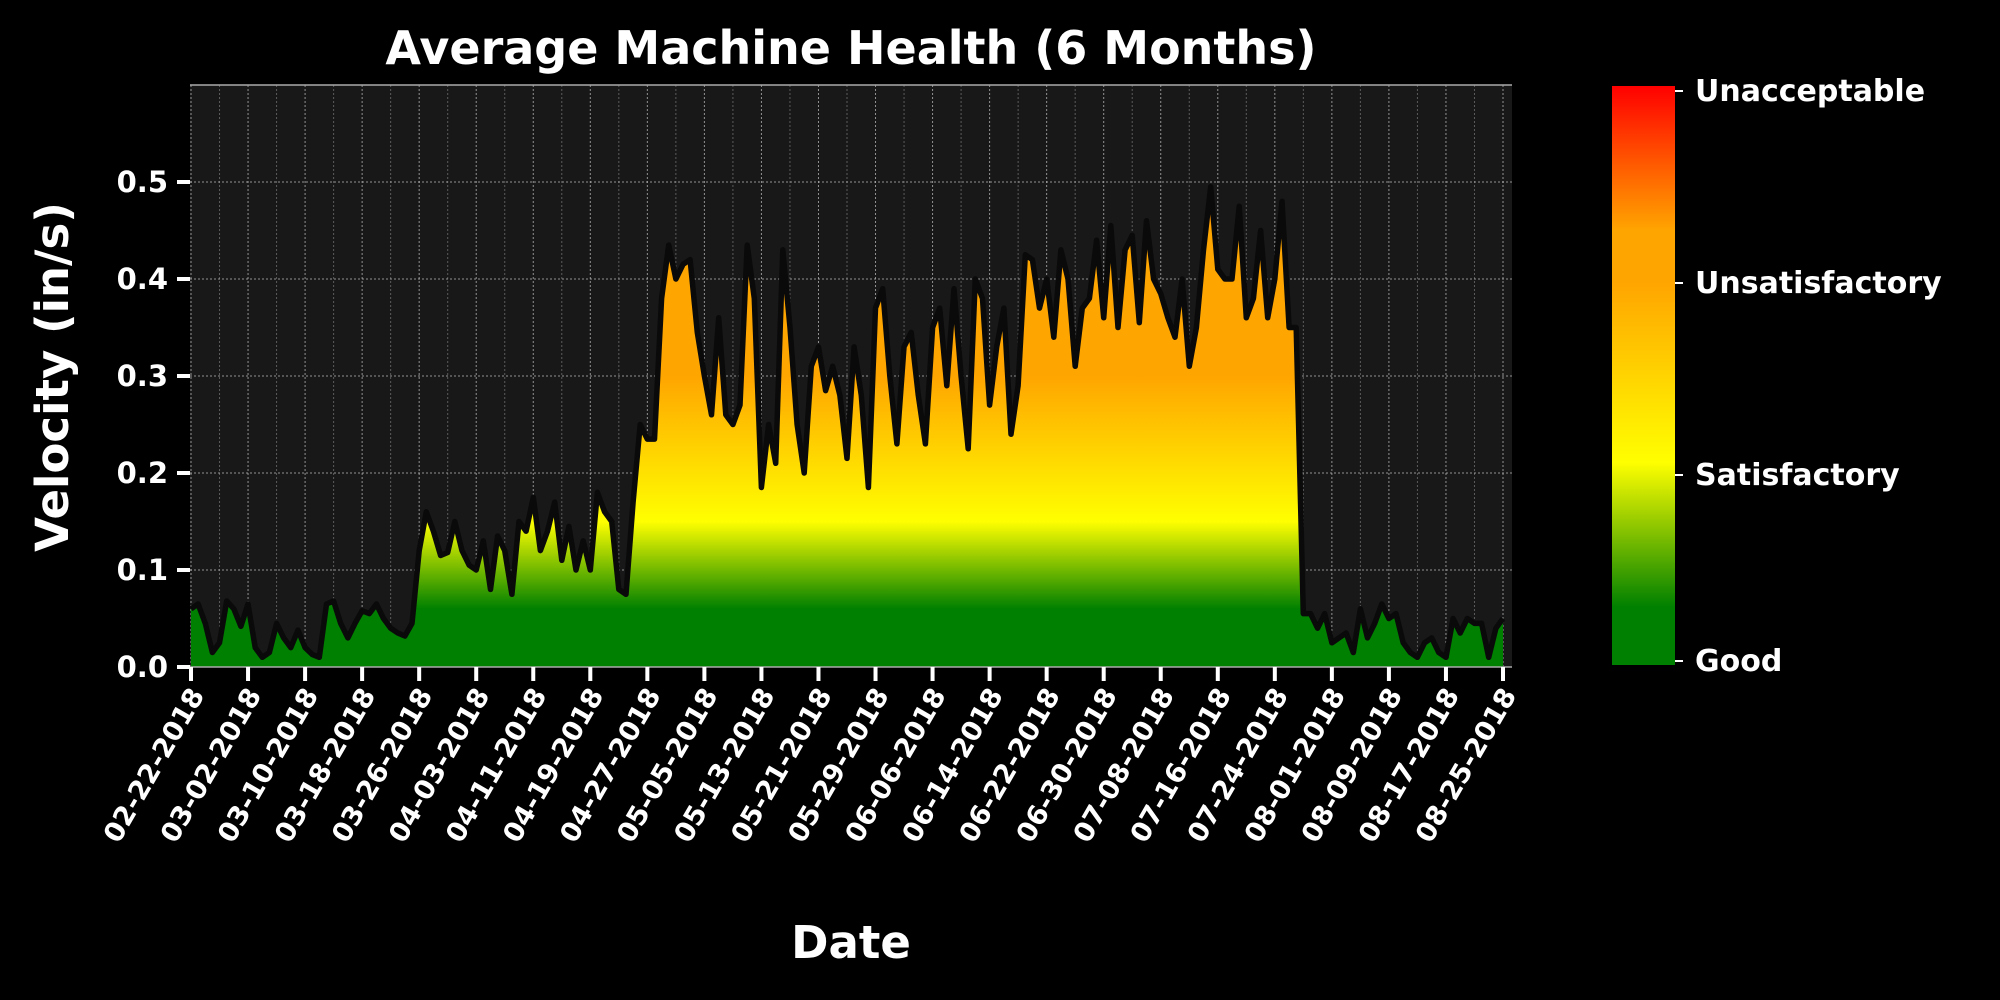 This screenshot has width=2000, height=1000. Describe the element at coordinates (142, 473) in the screenshot. I see `y-tick-label: 0.2` at that location.